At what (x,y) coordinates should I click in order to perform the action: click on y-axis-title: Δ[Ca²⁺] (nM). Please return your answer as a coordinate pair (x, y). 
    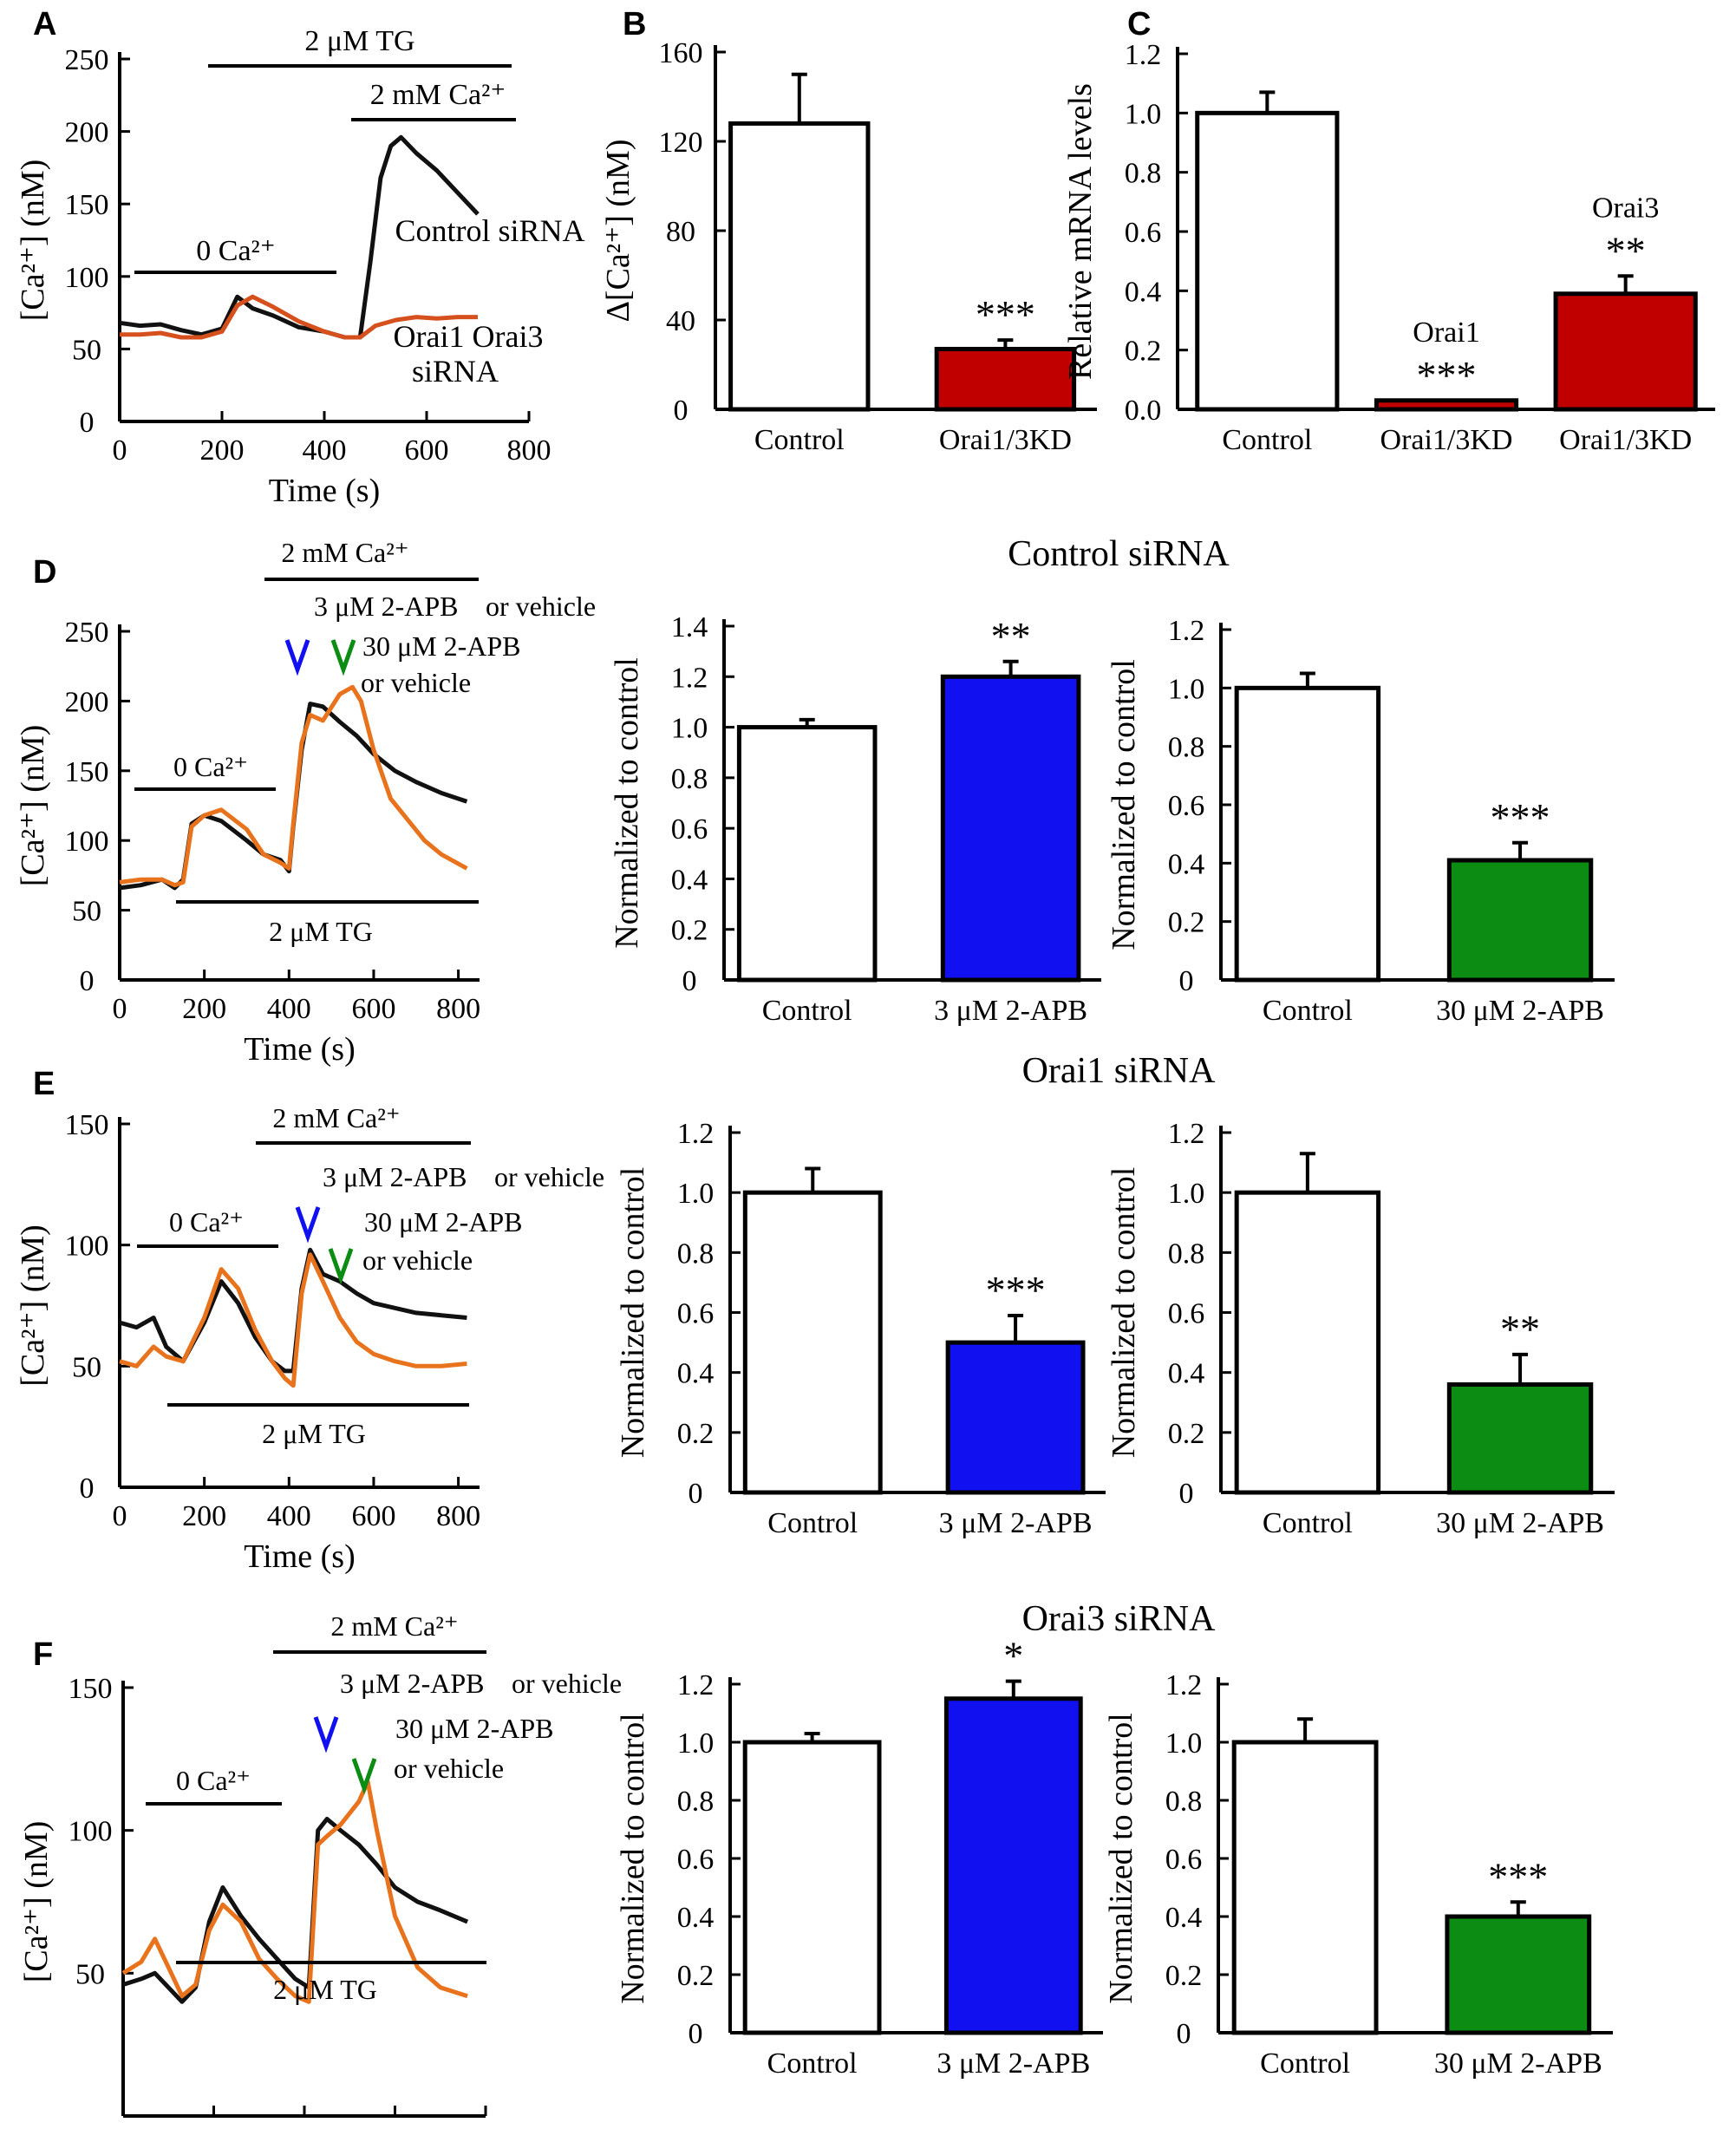
    Looking at the image, I should click on (618, 231).